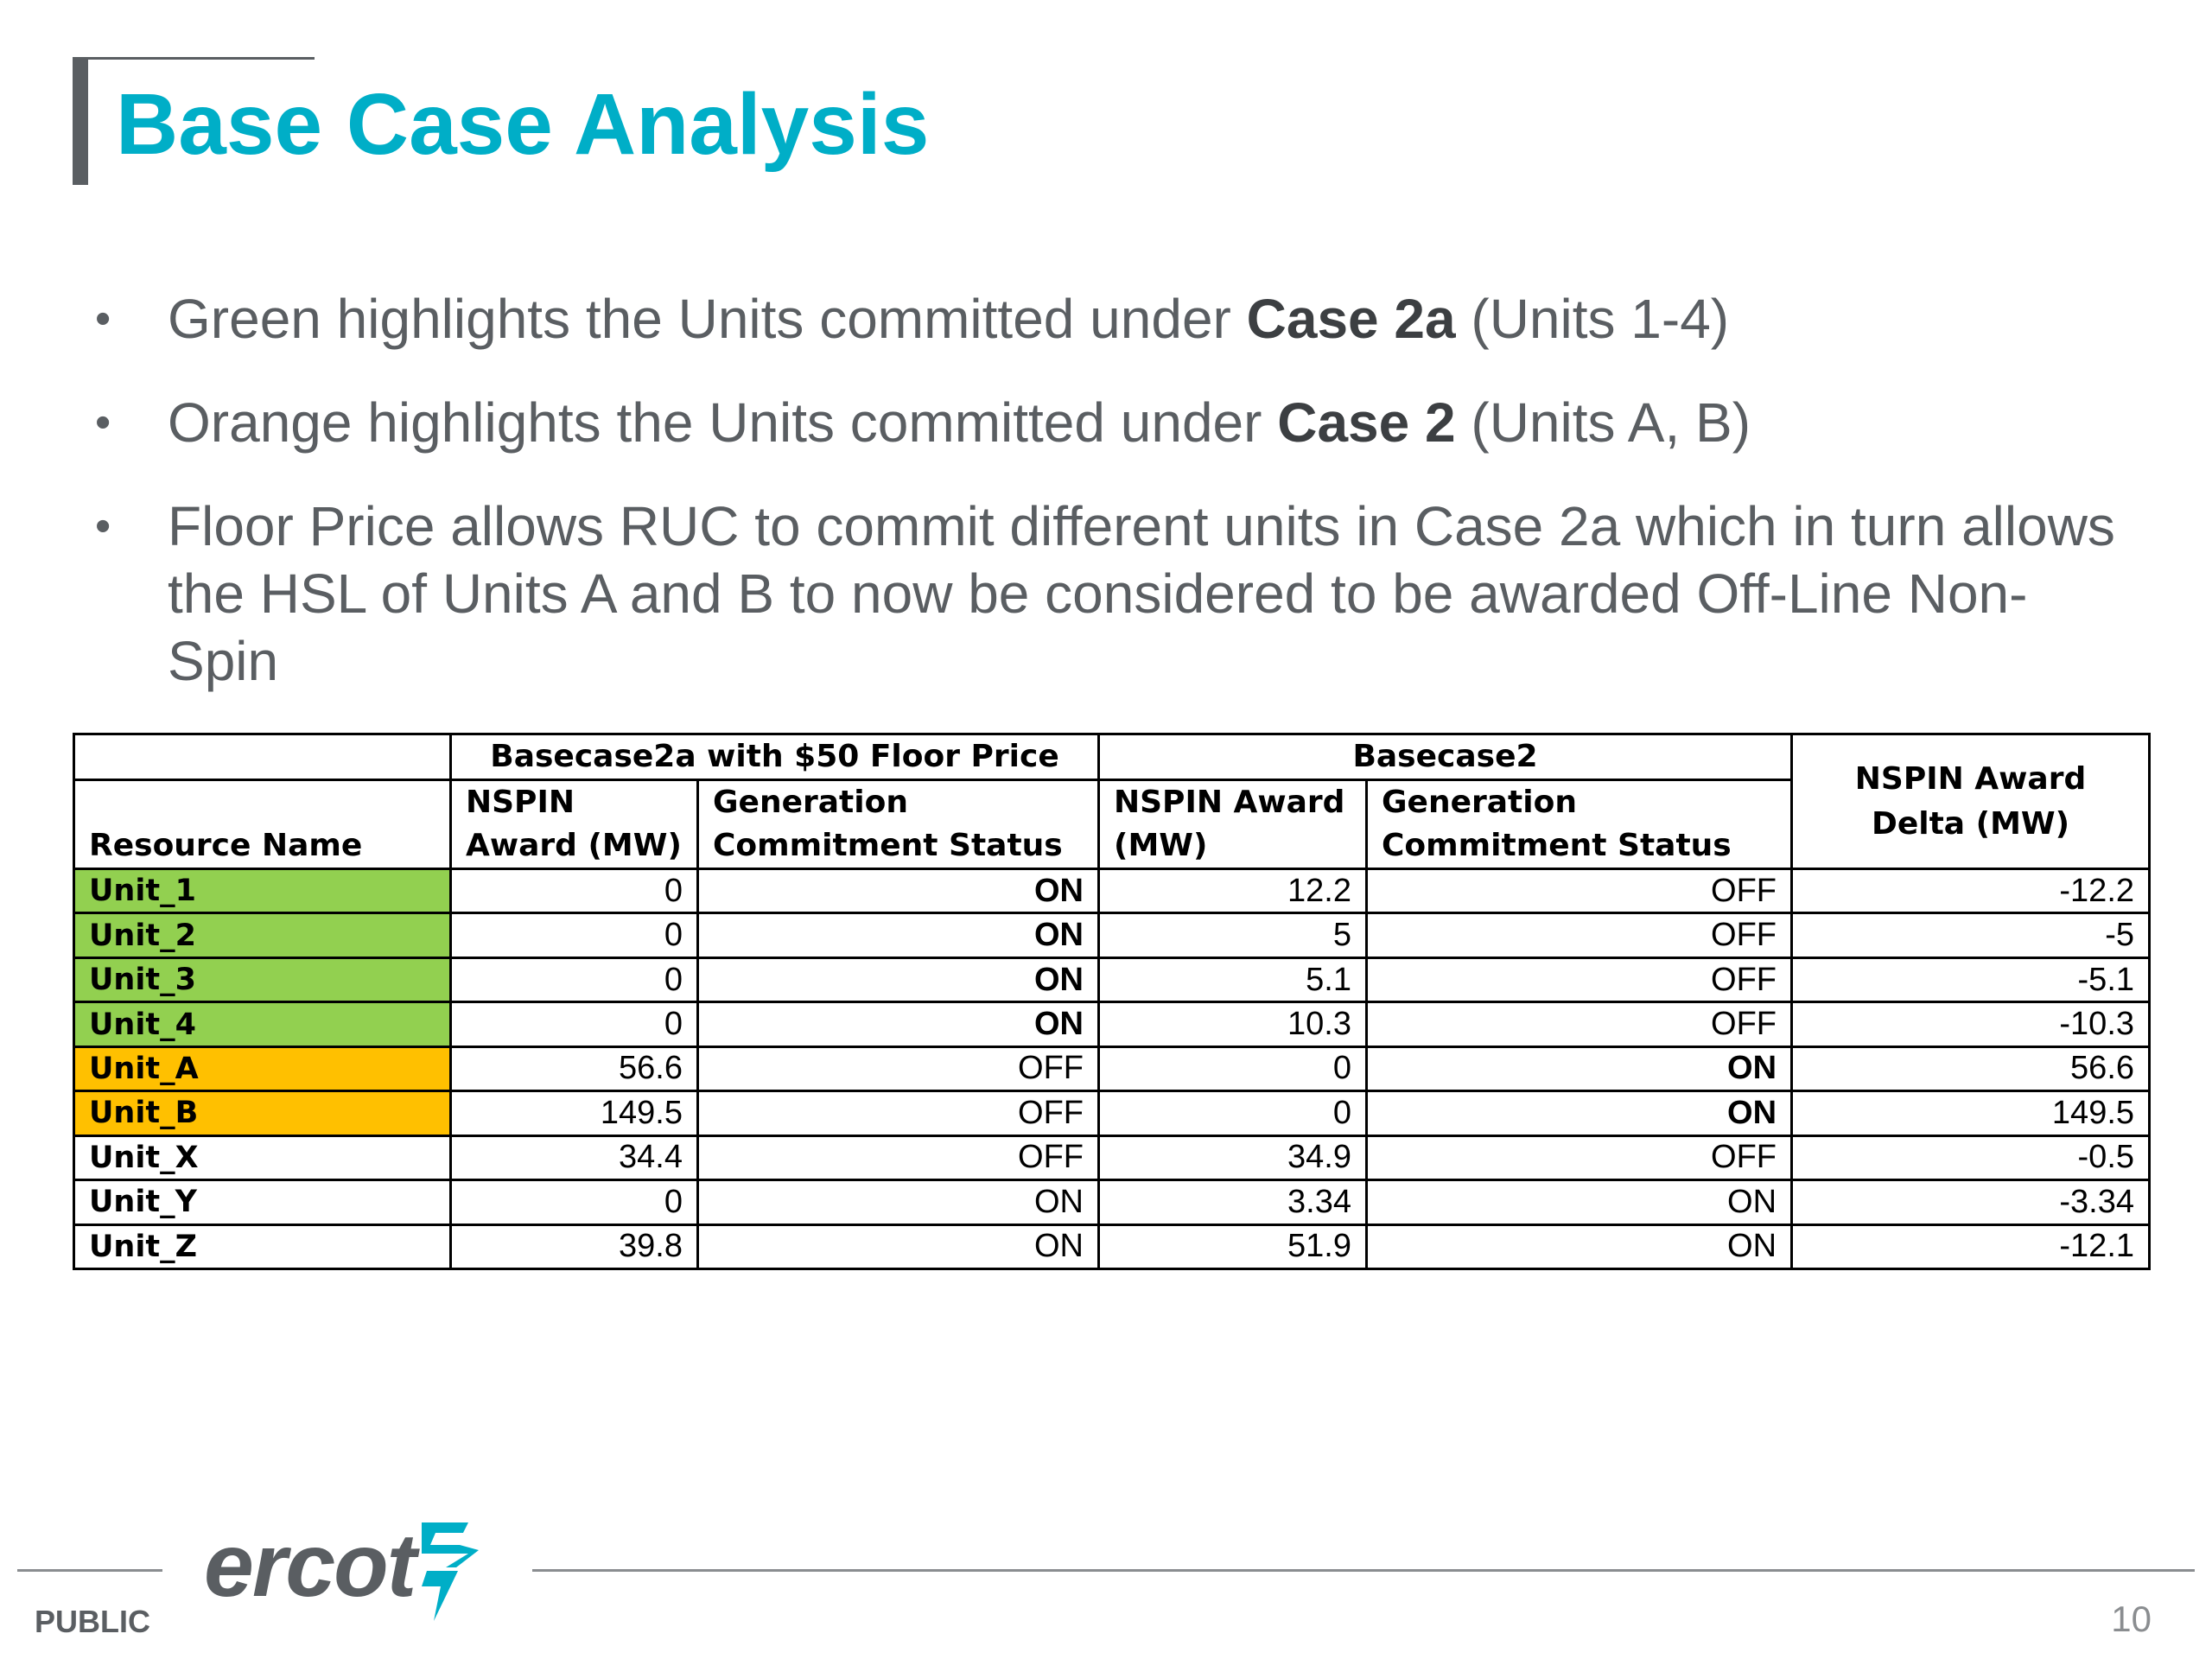  I want to click on header-empty, so click(262, 757).